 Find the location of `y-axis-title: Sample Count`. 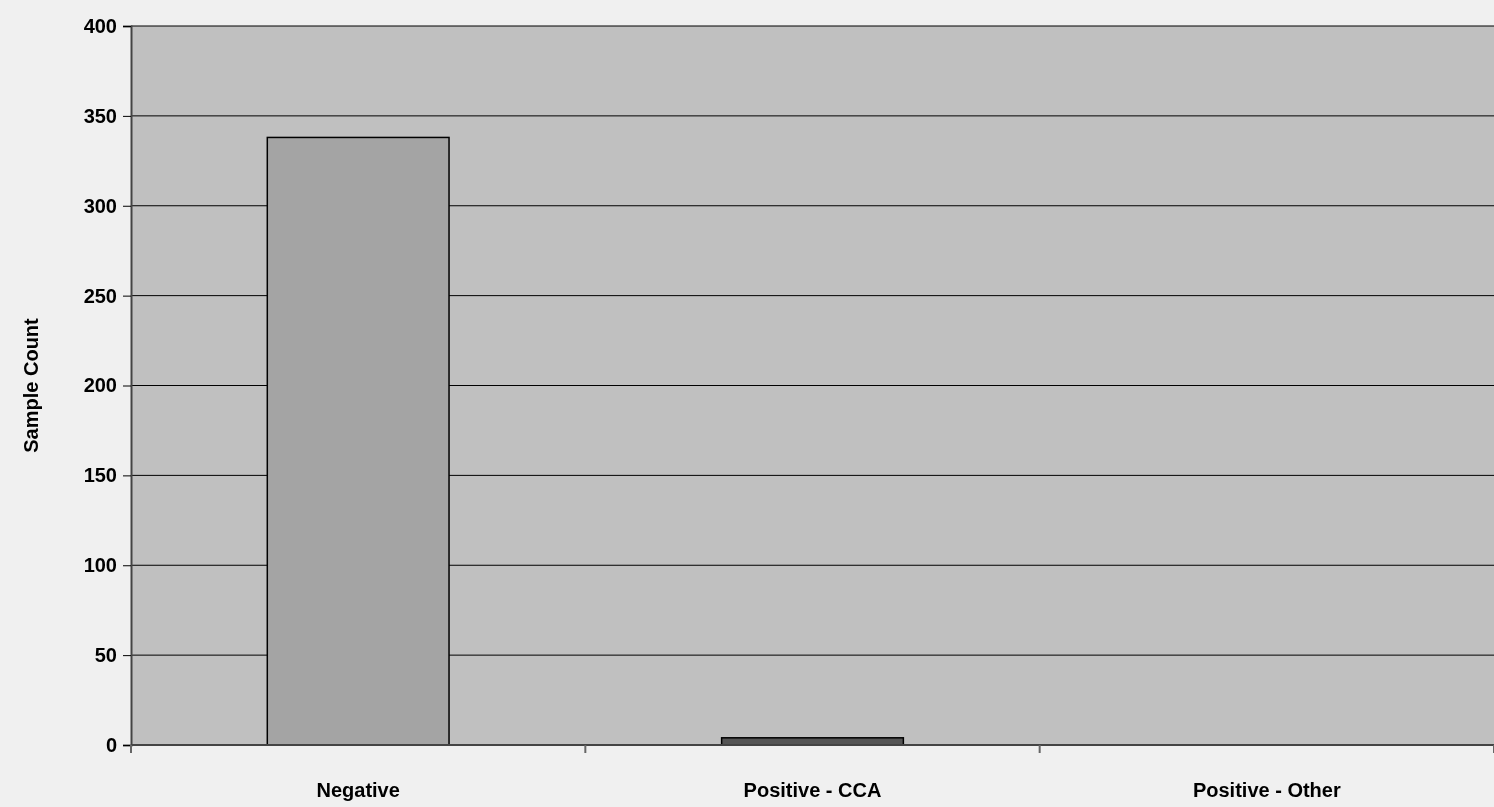

y-axis-title: Sample Count is located at coordinates (31, 385).